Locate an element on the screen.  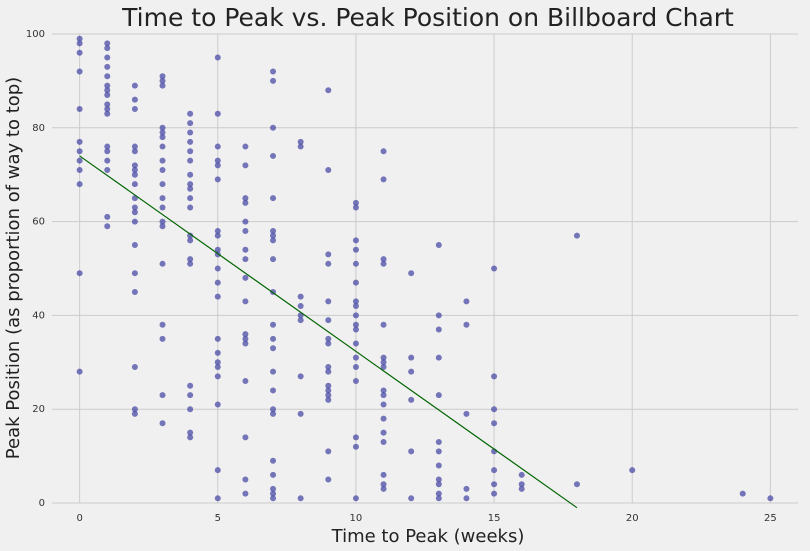
y-tick-label: 20 is located at coordinates (38, 409).